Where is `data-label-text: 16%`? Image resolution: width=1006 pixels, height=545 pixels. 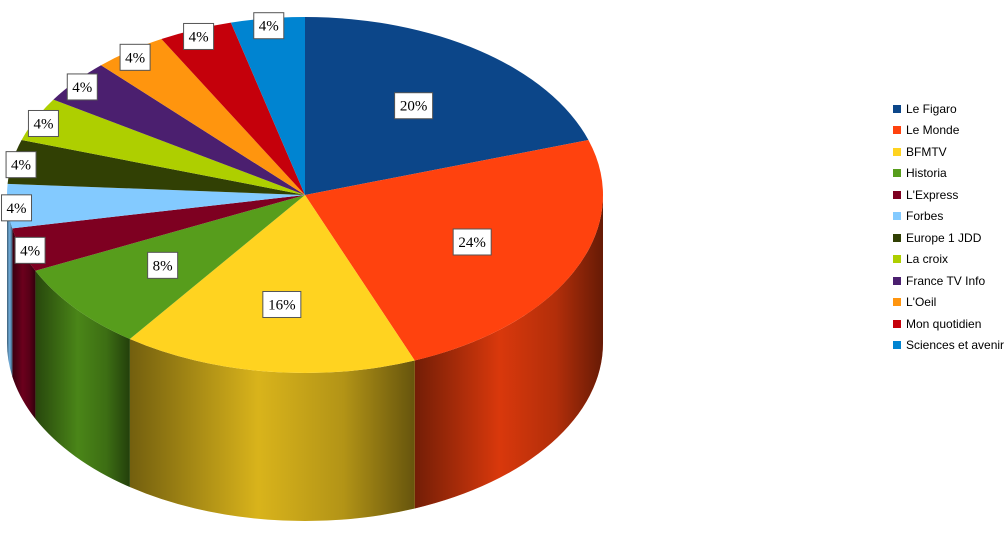
data-label-text: 16% is located at coordinates (282, 305).